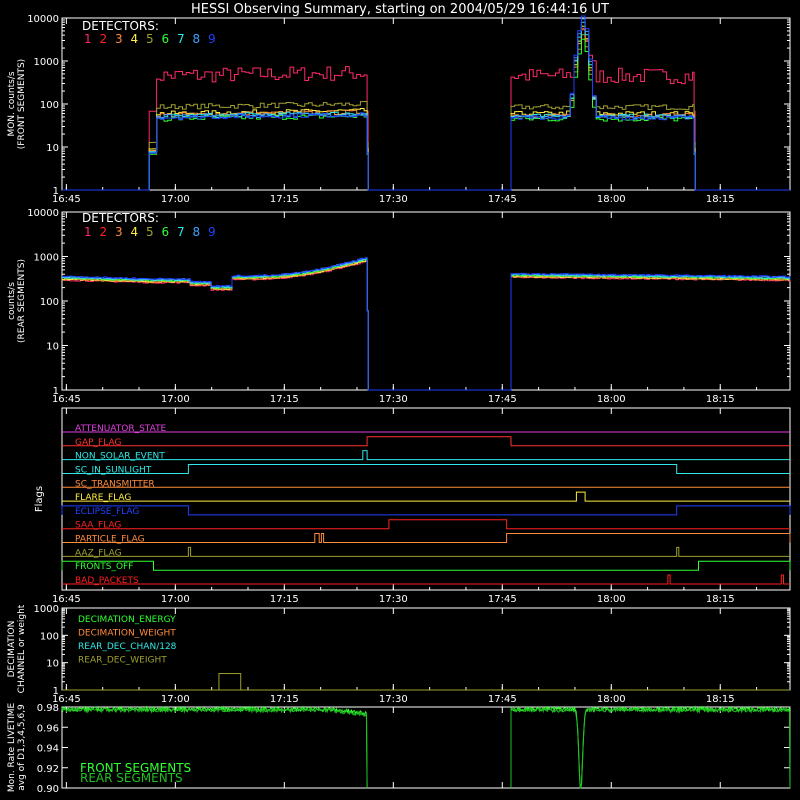  I want to click on rear-xtick-label: 18:15, so click(720, 399).